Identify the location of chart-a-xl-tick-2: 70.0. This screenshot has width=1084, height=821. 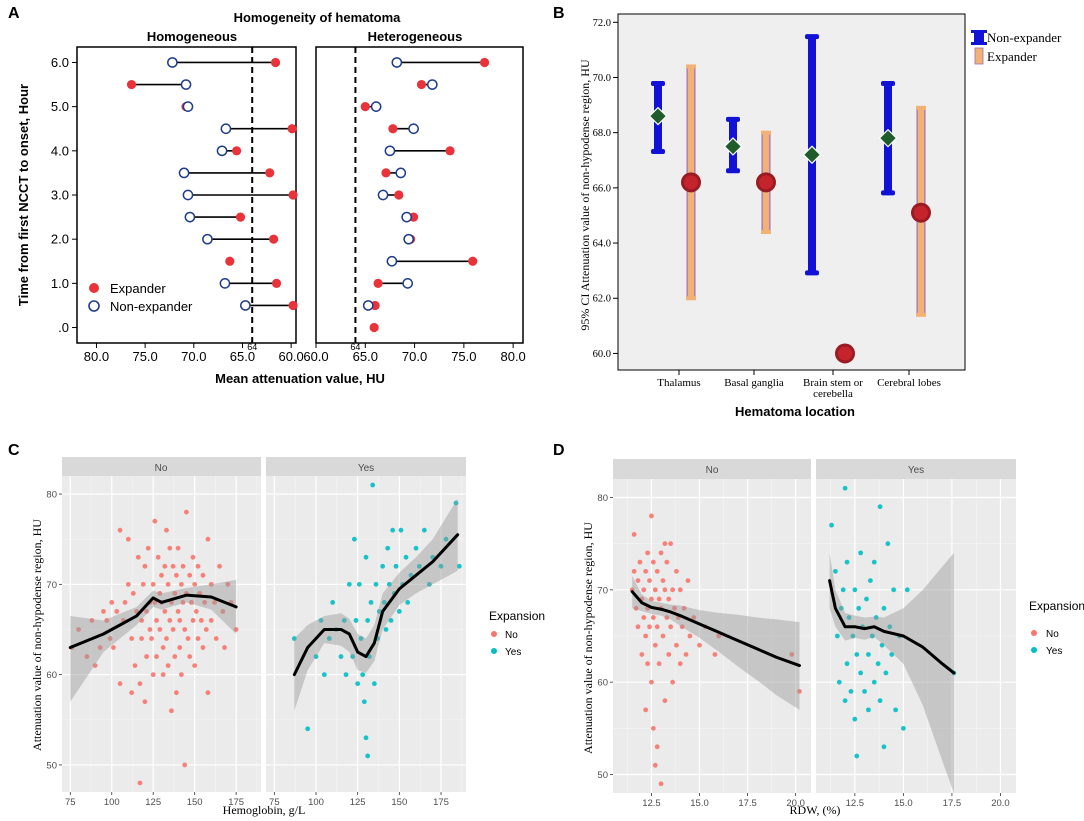
(193, 356).